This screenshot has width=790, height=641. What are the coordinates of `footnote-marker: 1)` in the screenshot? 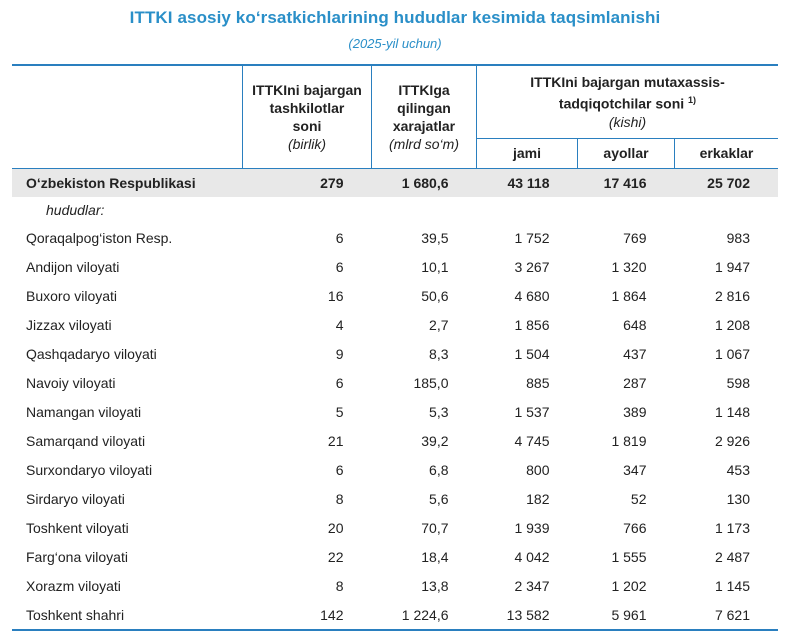 It's located at (692, 99).